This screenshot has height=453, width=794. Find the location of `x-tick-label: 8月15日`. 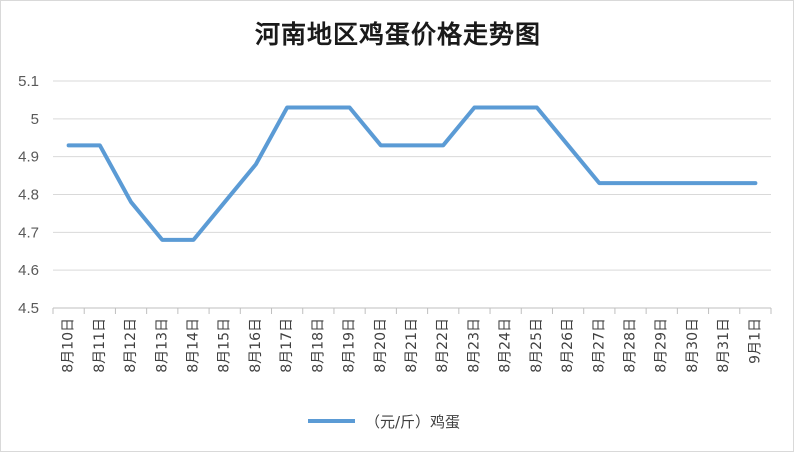

x-tick-label: 8月15日 is located at coordinates (225, 345).